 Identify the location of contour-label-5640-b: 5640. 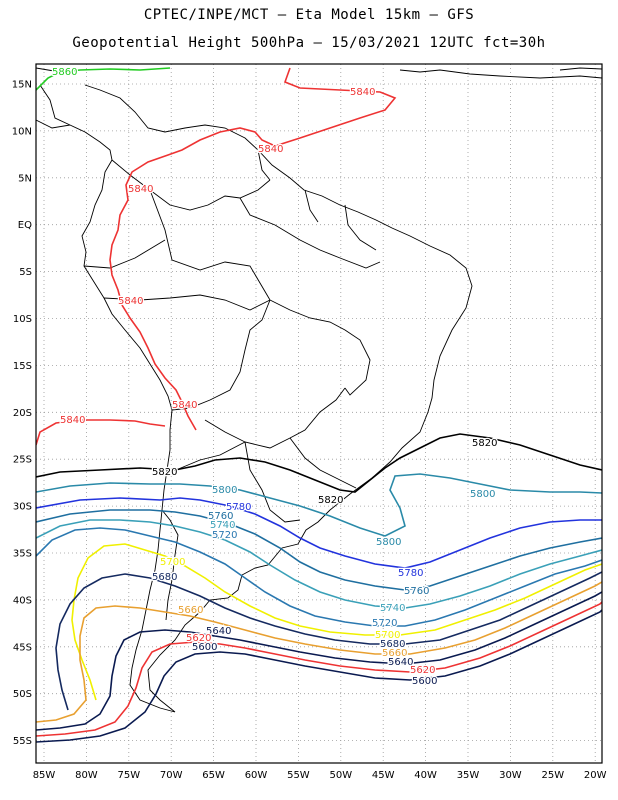
(400, 662).